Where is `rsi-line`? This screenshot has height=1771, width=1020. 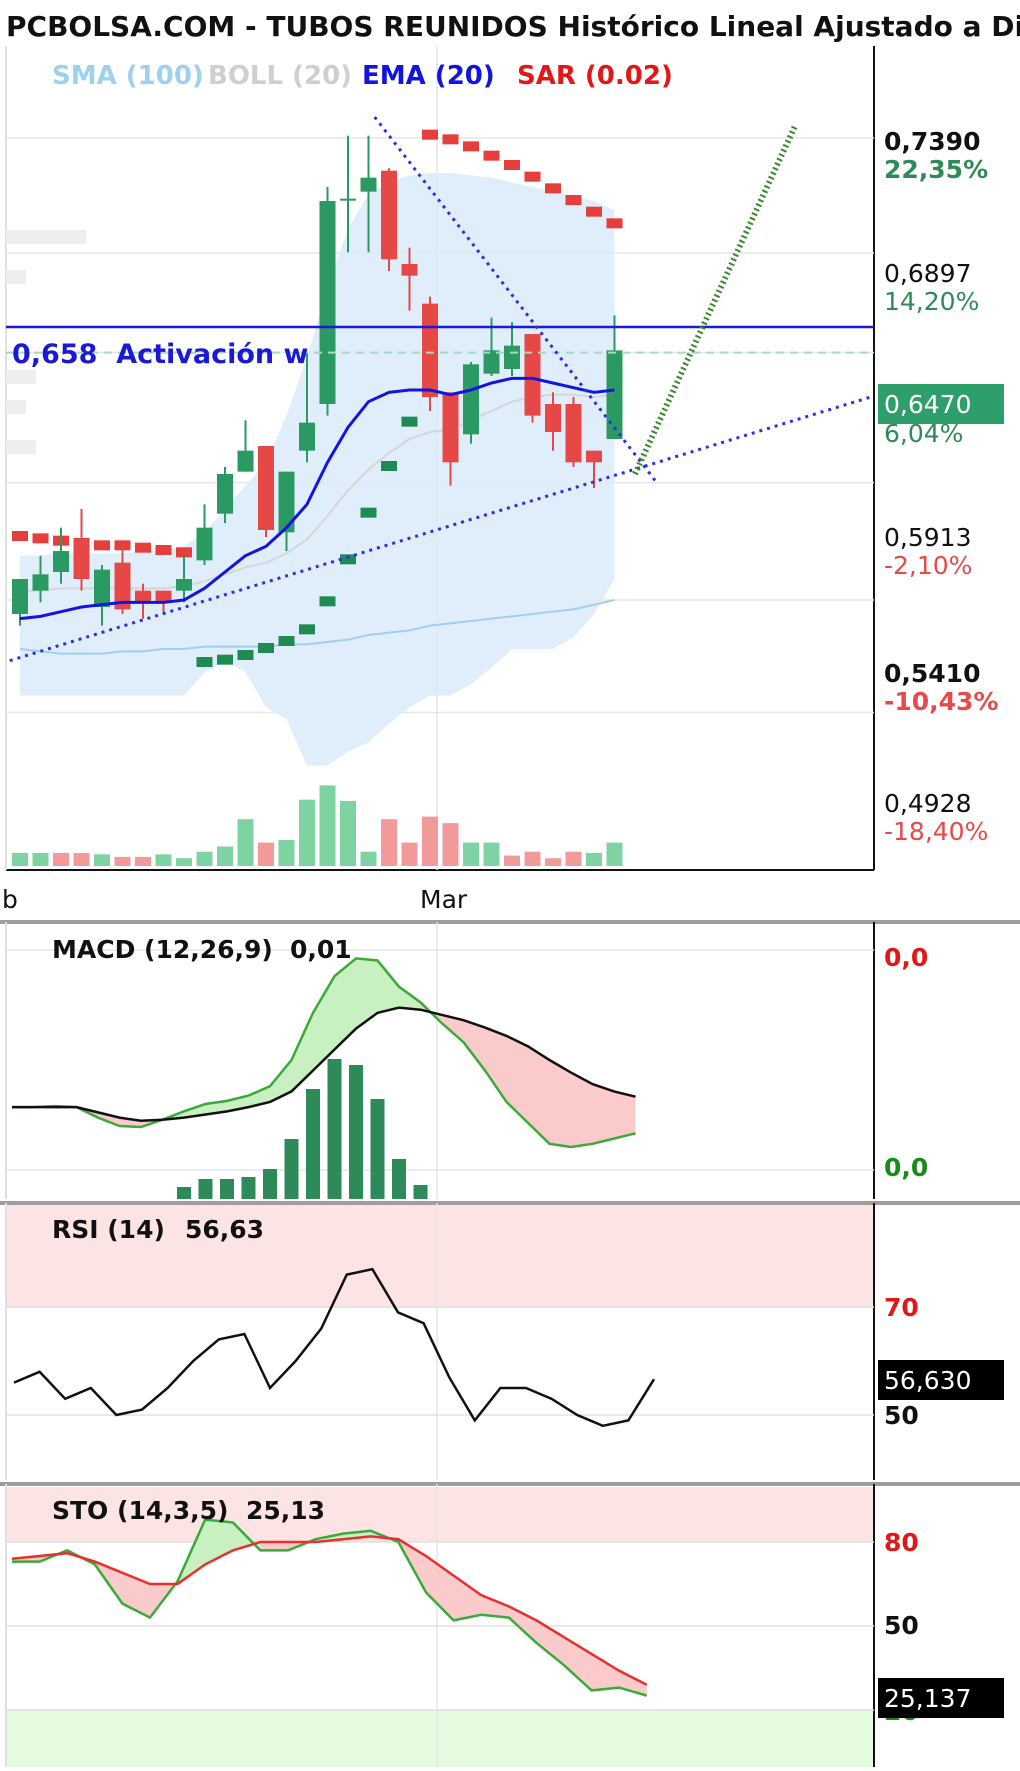 rsi-line is located at coordinates (334, 1347).